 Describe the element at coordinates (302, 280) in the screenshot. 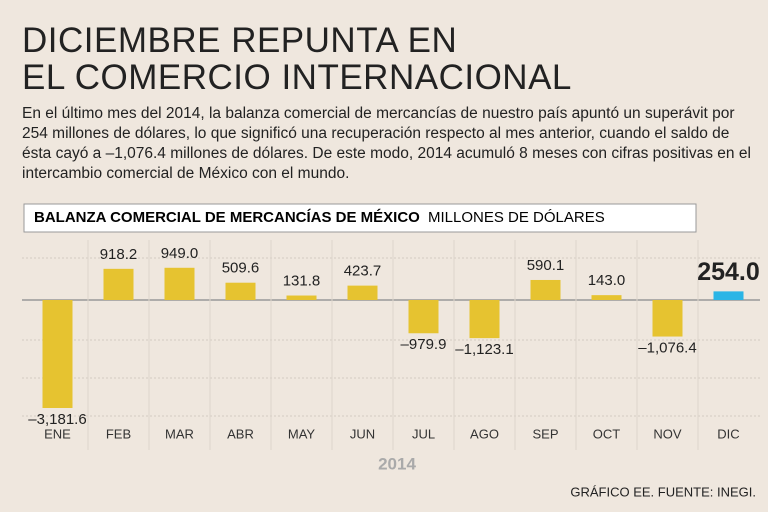

I see `value-label: 131.8` at that location.